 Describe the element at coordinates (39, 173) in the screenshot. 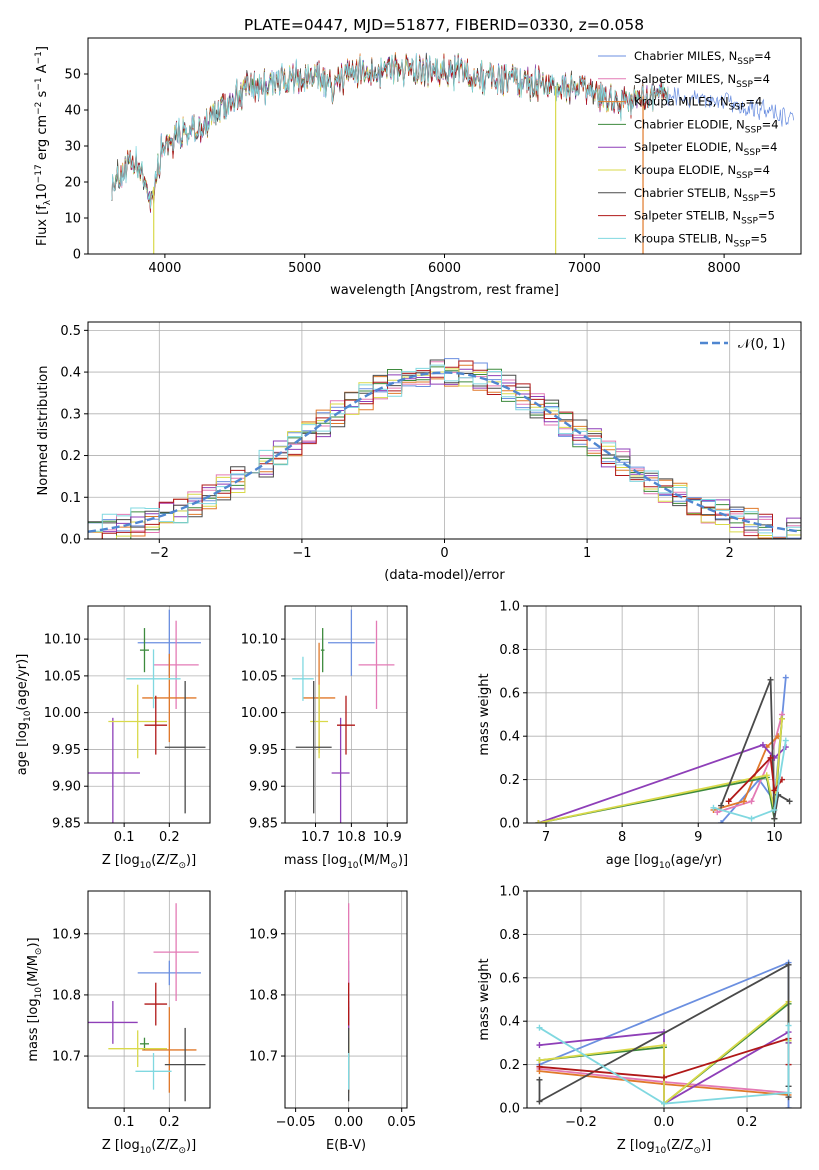

I see `y-axis-label-sup: −17` at that location.